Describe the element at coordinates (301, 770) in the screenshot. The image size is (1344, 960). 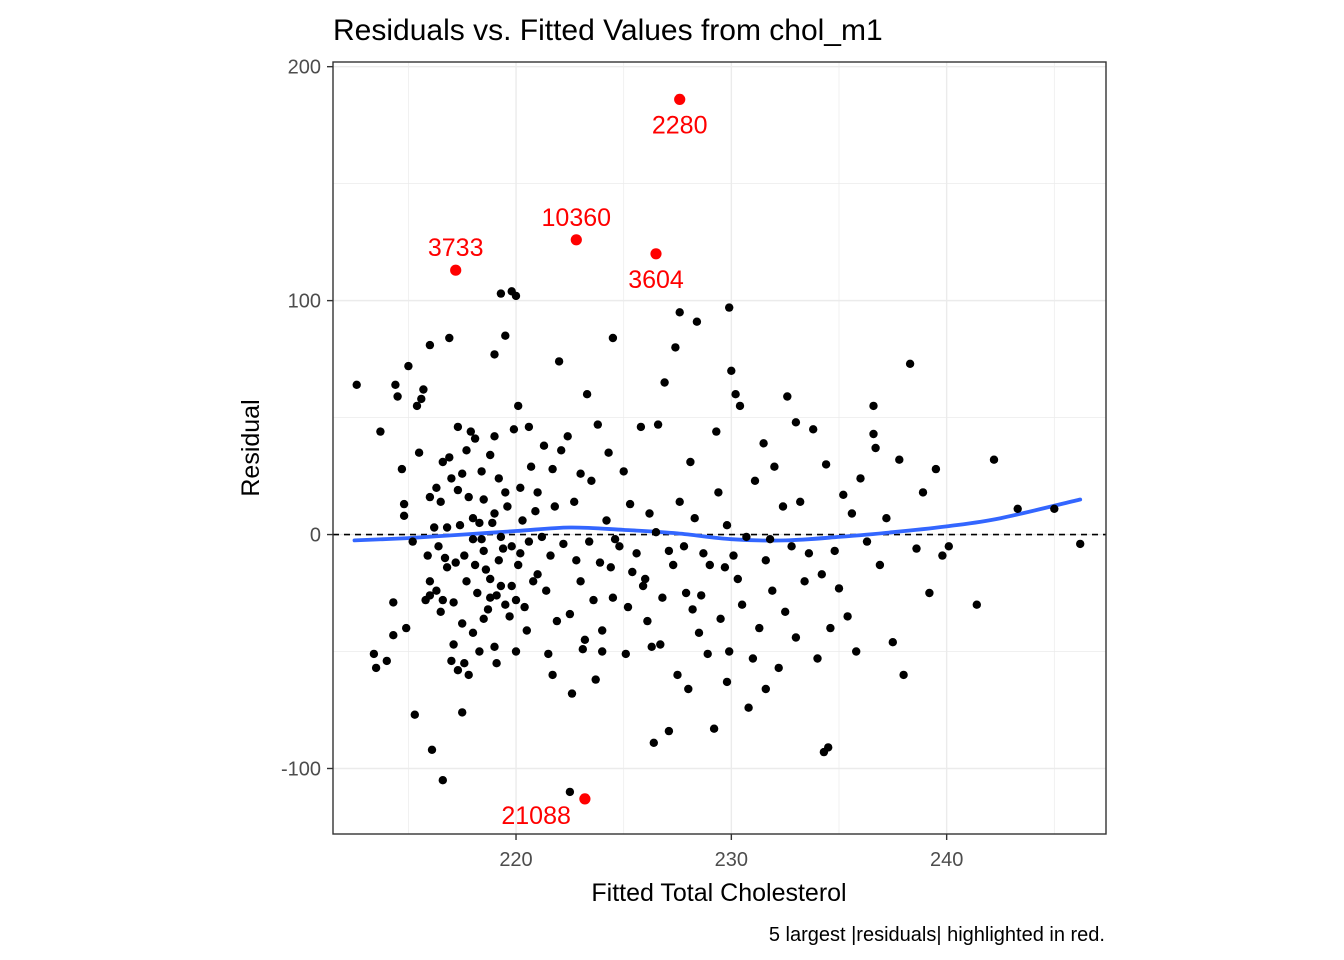
I see `y-tick-label: -100` at that location.